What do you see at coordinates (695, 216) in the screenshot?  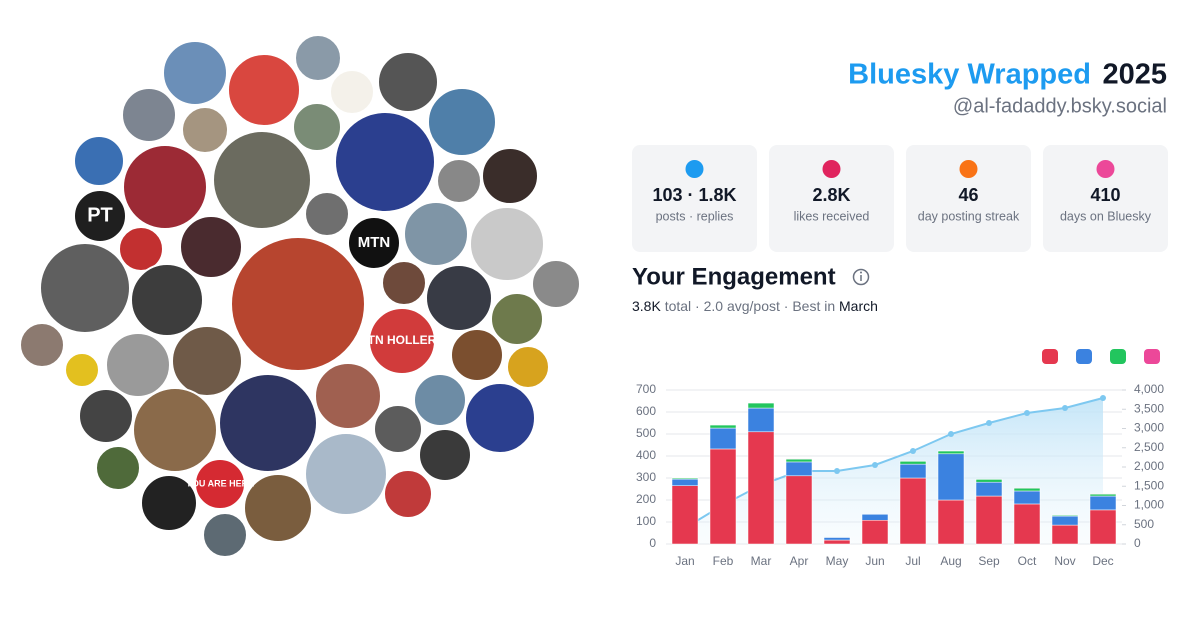 I see `stat-label: posts · replies` at bounding box center [695, 216].